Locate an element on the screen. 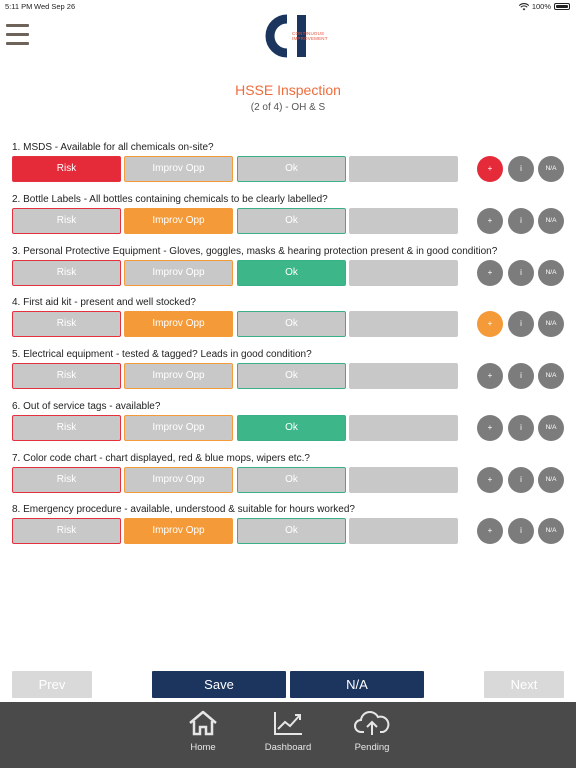  page-subtitle: (2 of 4) - OH & S is located at coordinates (288, 107).